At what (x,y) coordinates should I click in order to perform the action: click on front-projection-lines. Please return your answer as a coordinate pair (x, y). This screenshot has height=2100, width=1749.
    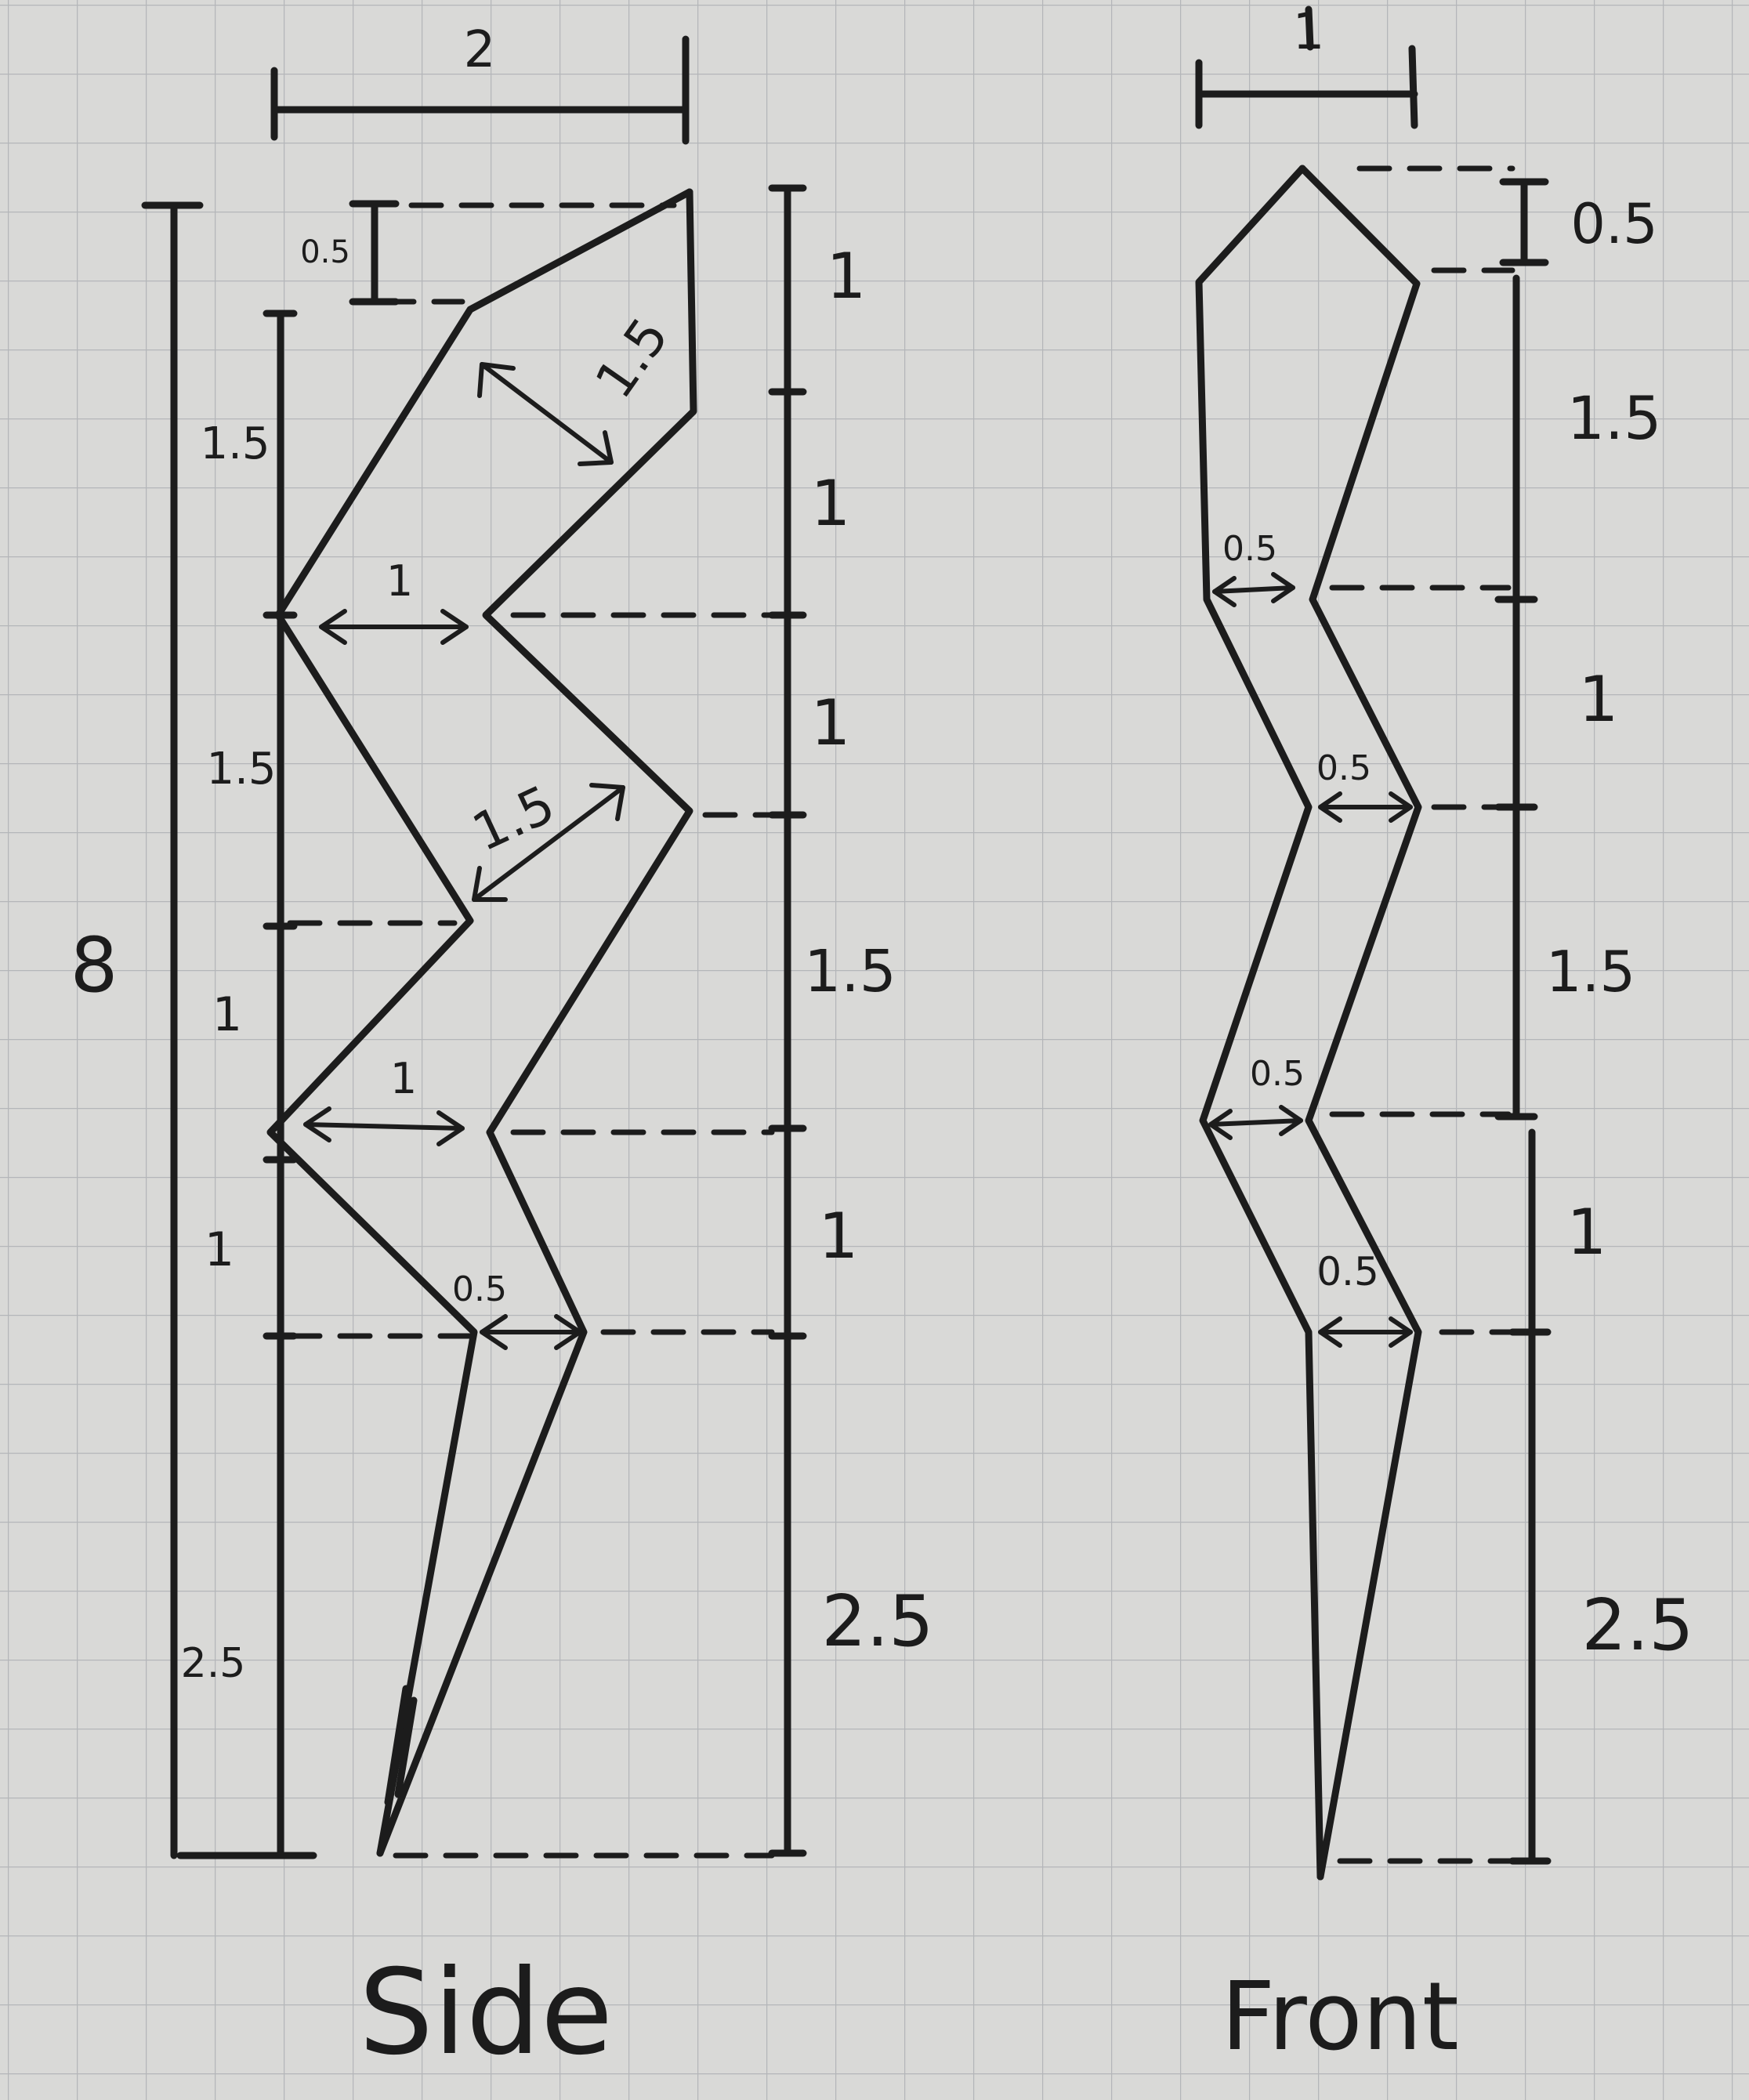
    Looking at the image, I should click on (1428, 1014).